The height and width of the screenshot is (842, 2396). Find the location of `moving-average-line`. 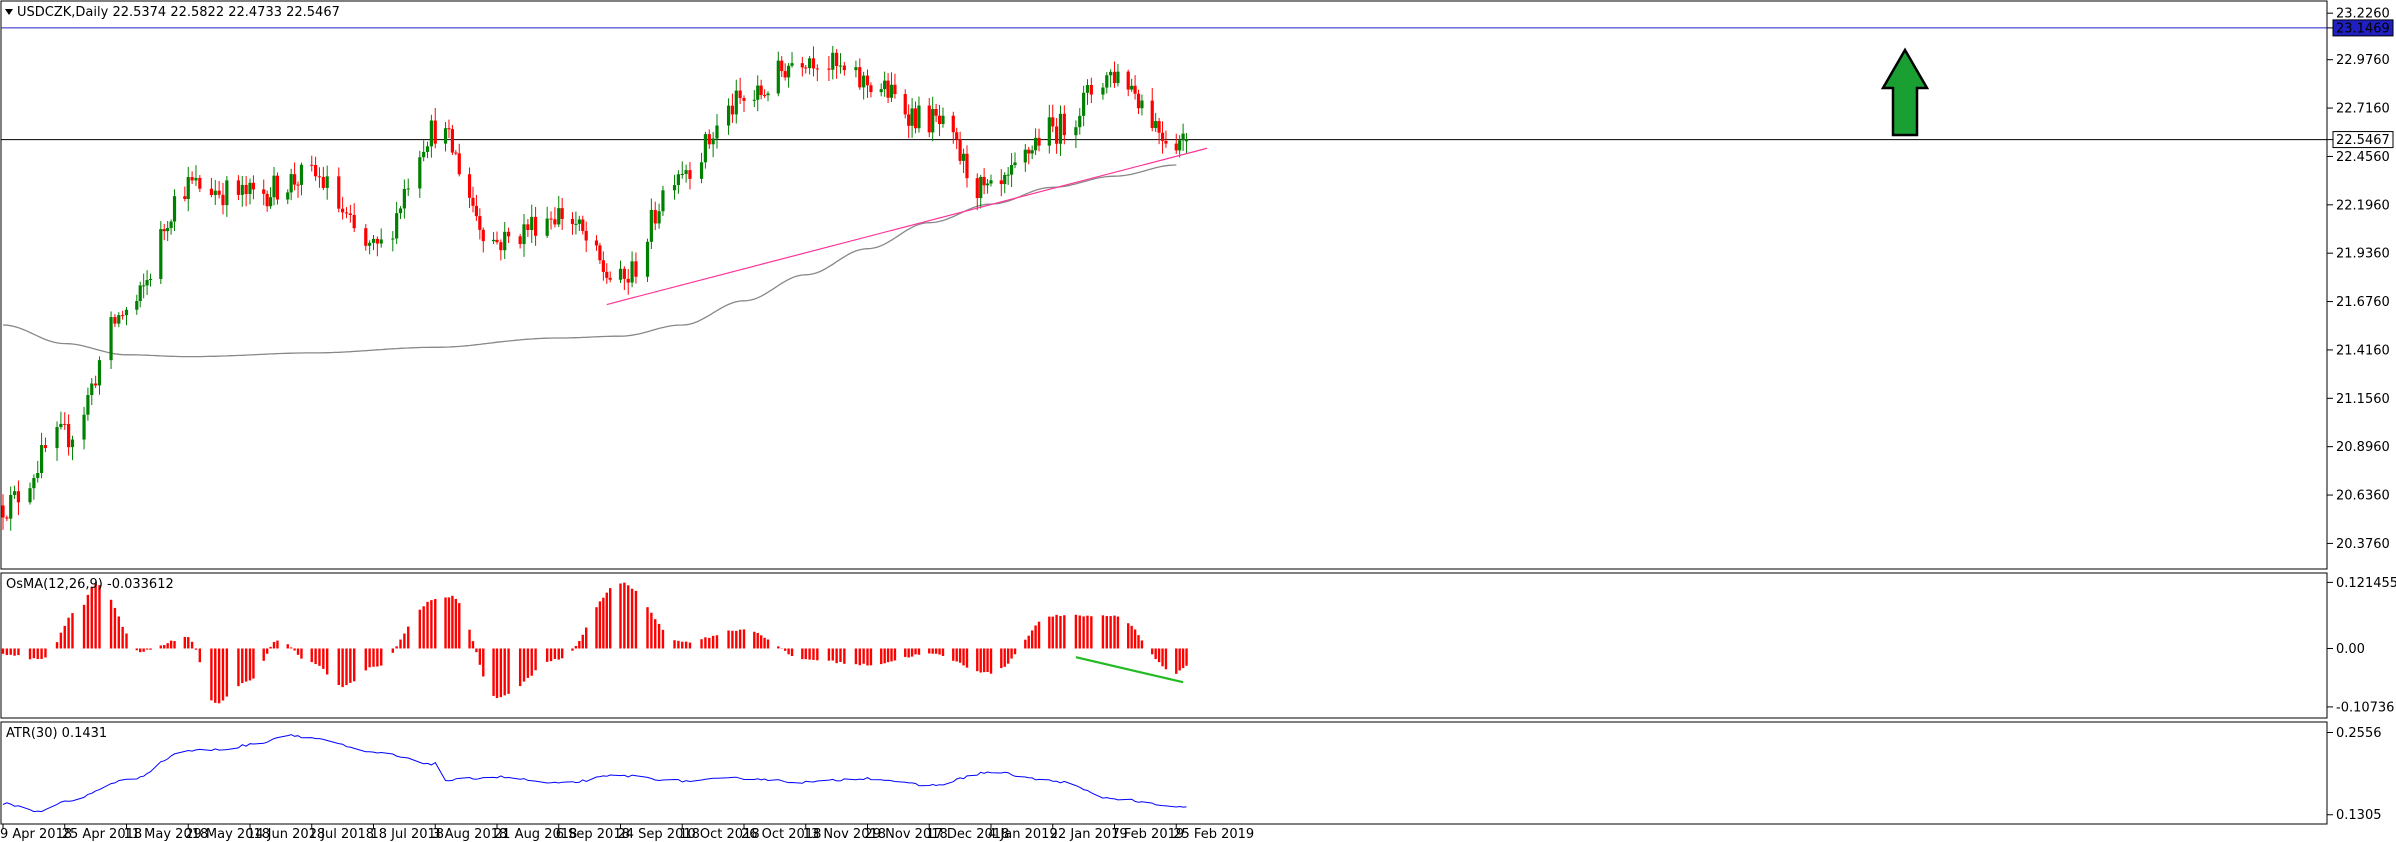

moving-average-line is located at coordinates (589, 261).